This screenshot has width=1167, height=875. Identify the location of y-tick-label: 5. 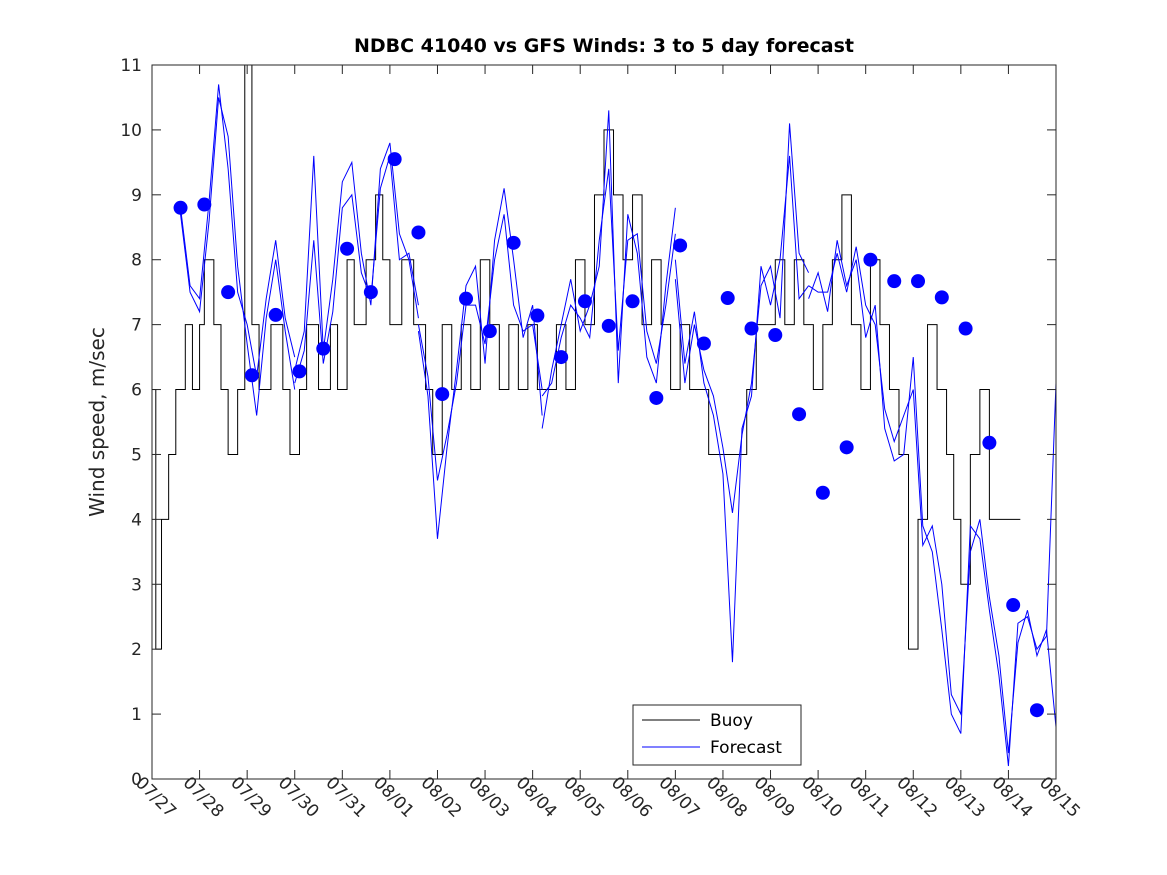
(136, 455).